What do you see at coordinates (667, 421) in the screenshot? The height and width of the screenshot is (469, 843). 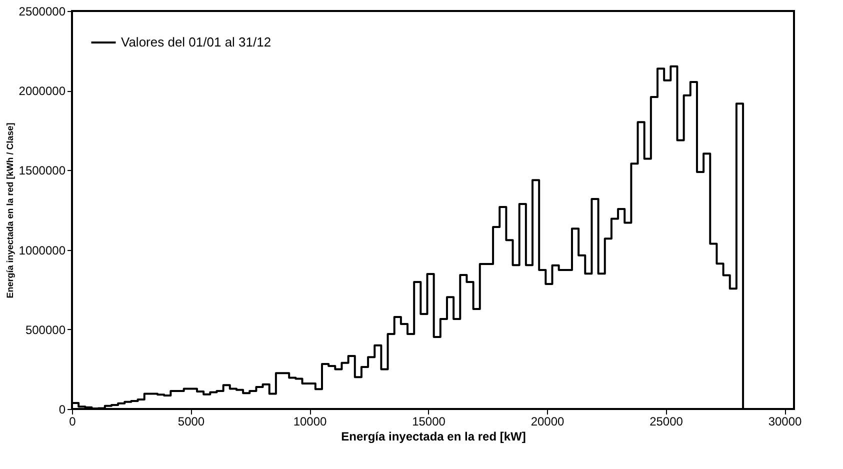 I see `x-tick-label: 25000` at bounding box center [667, 421].